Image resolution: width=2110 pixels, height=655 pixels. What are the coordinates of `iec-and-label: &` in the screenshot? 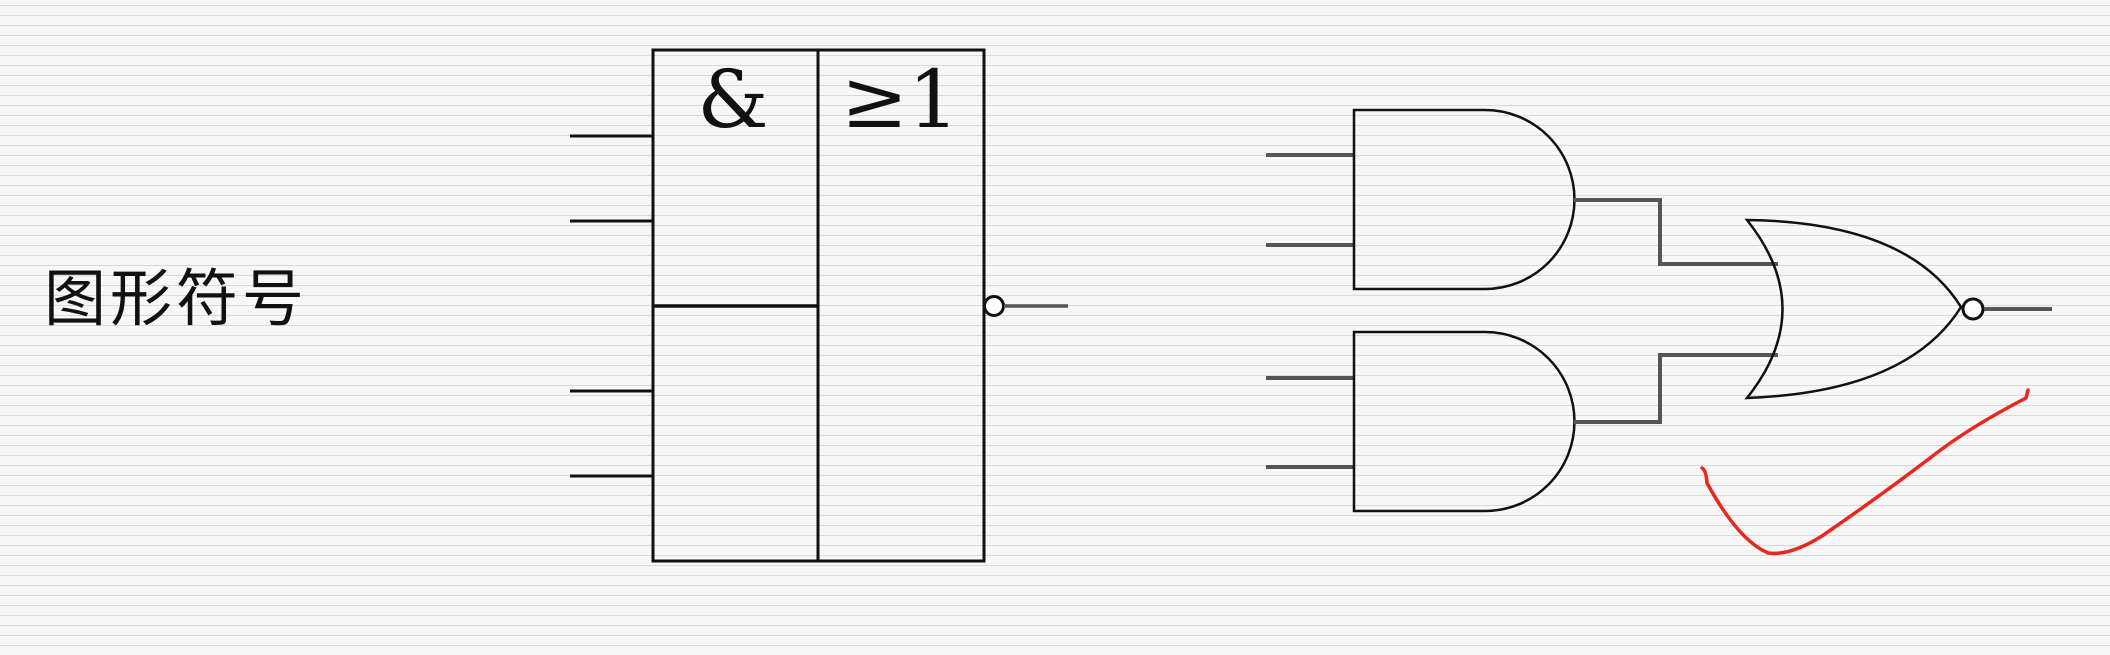 It's located at (732, 99).